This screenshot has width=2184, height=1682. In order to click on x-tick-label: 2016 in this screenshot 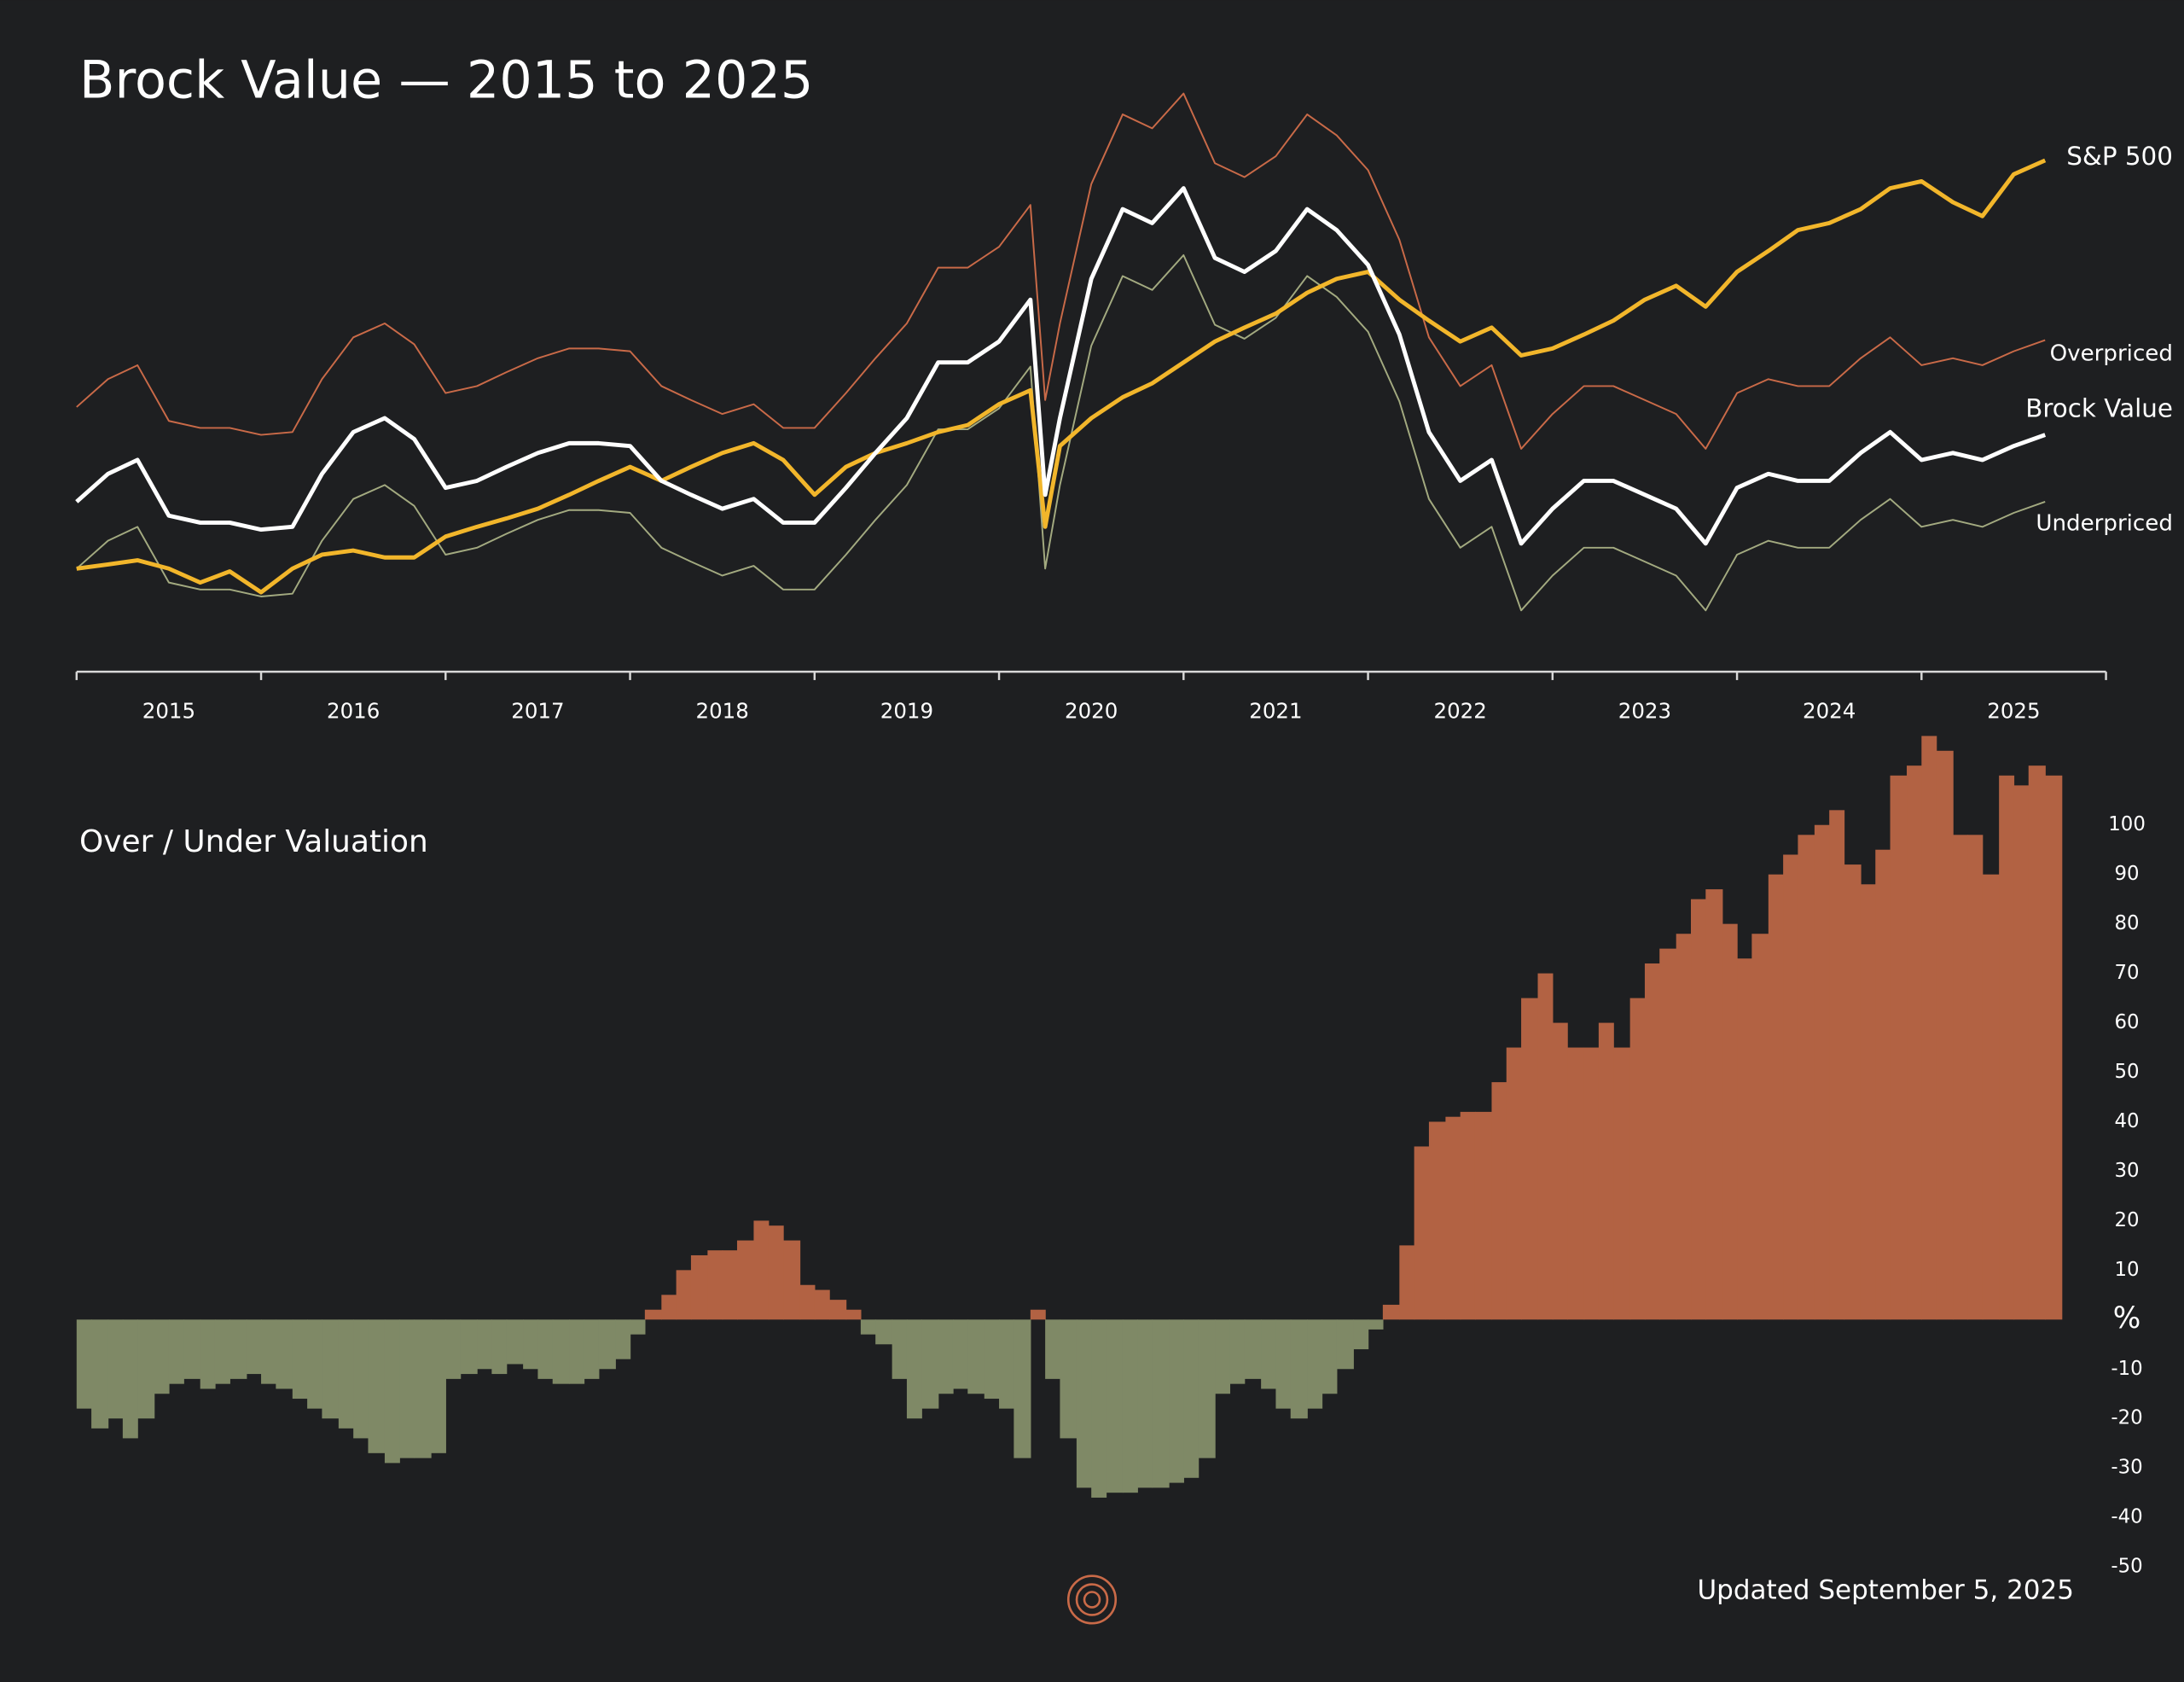, I will do `click(353, 710)`.